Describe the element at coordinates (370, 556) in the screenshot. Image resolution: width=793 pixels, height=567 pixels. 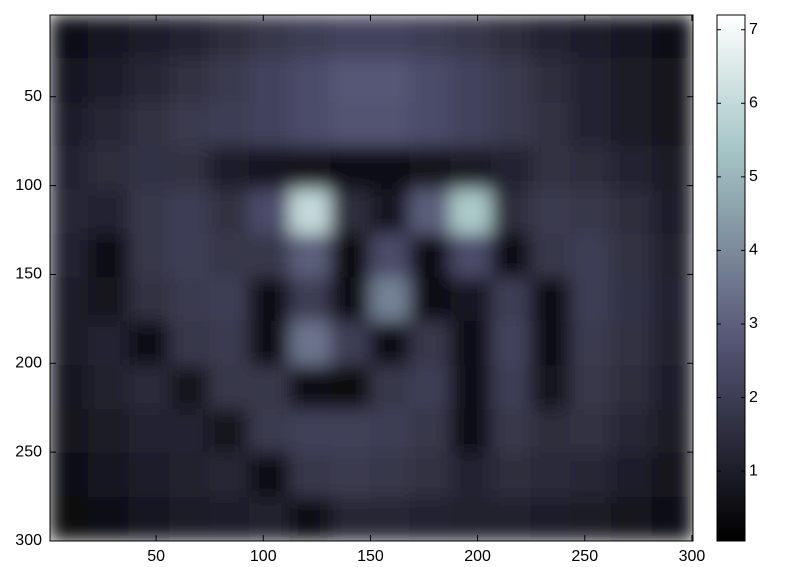
I see `x-tick-label: 150` at that location.